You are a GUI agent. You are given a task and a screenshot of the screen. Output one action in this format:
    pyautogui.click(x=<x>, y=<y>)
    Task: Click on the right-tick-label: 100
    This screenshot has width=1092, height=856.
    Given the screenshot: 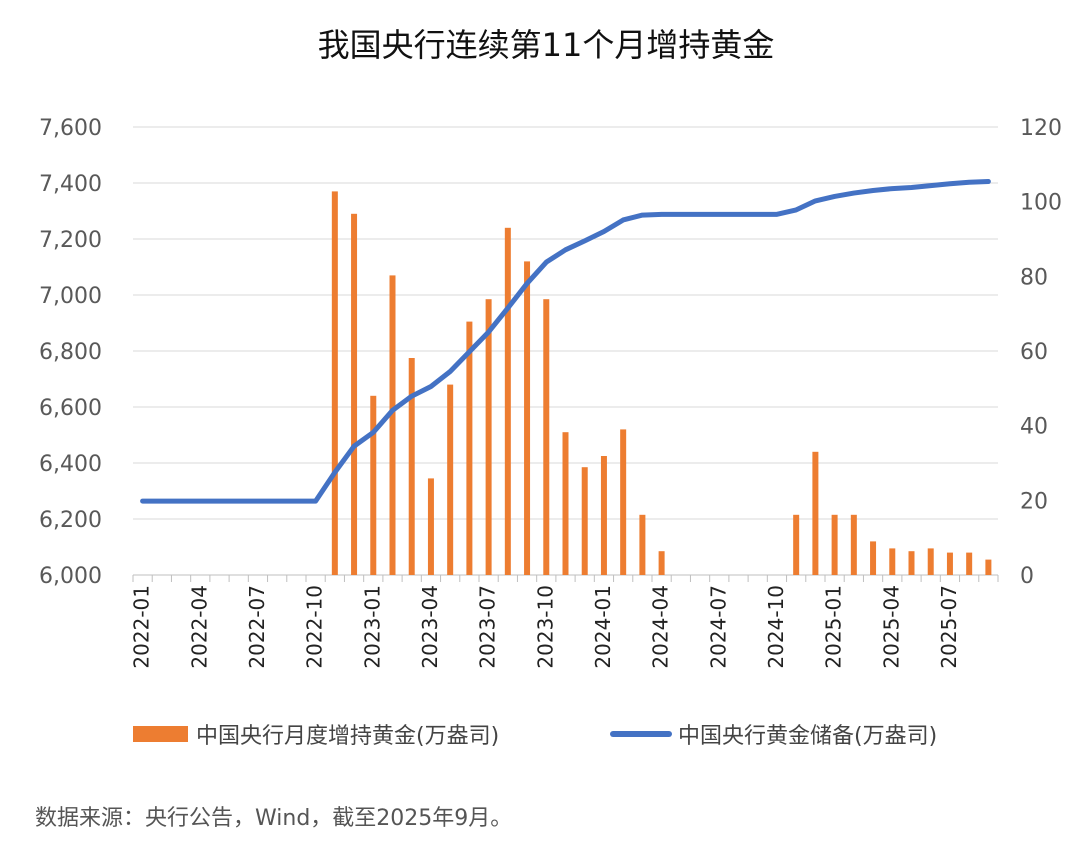 What is the action you would take?
    pyautogui.click(x=1041, y=203)
    